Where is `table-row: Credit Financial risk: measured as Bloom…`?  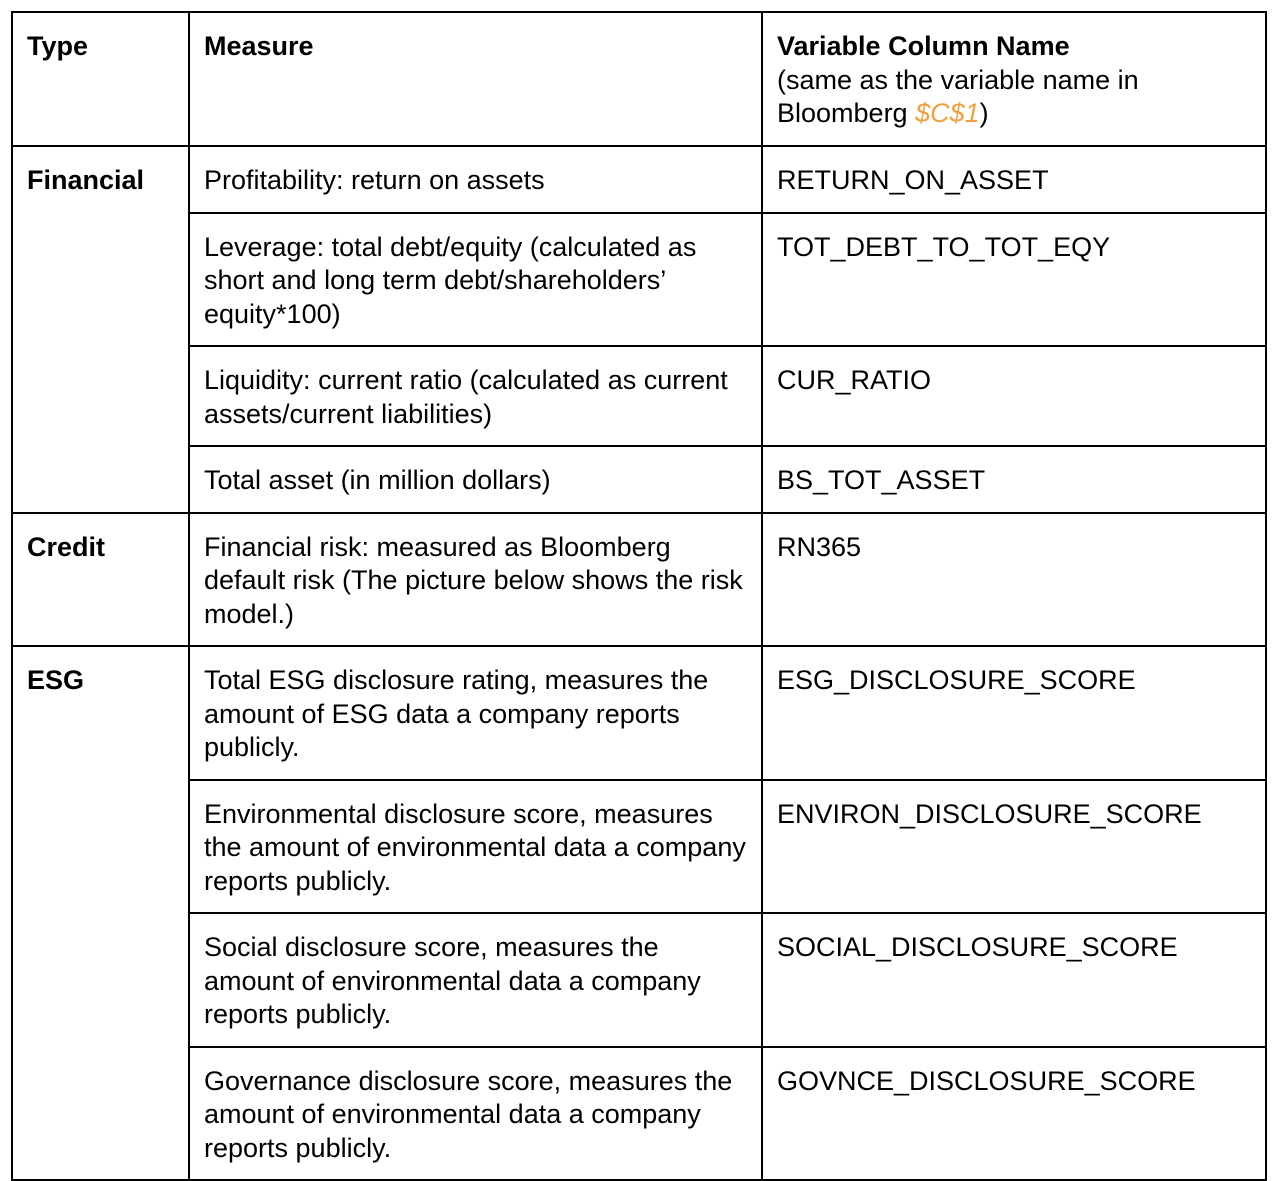
table-row: Credit Financial risk: measured as Bloom… is located at coordinates (639, 579).